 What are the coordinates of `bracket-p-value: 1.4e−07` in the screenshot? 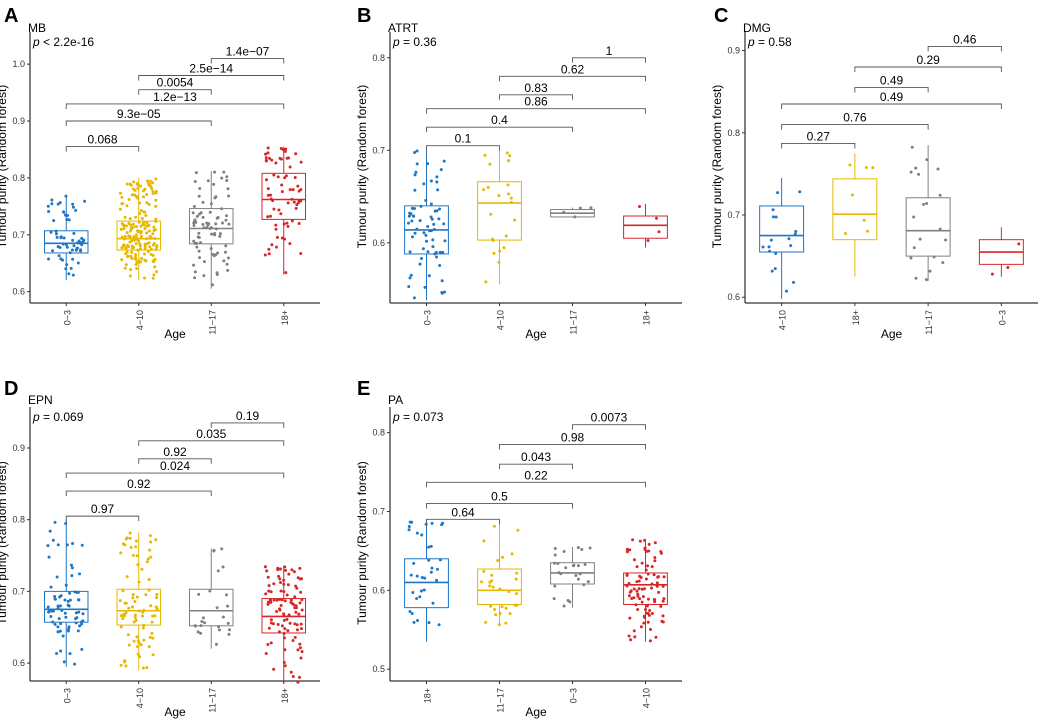 It's located at (248, 51).